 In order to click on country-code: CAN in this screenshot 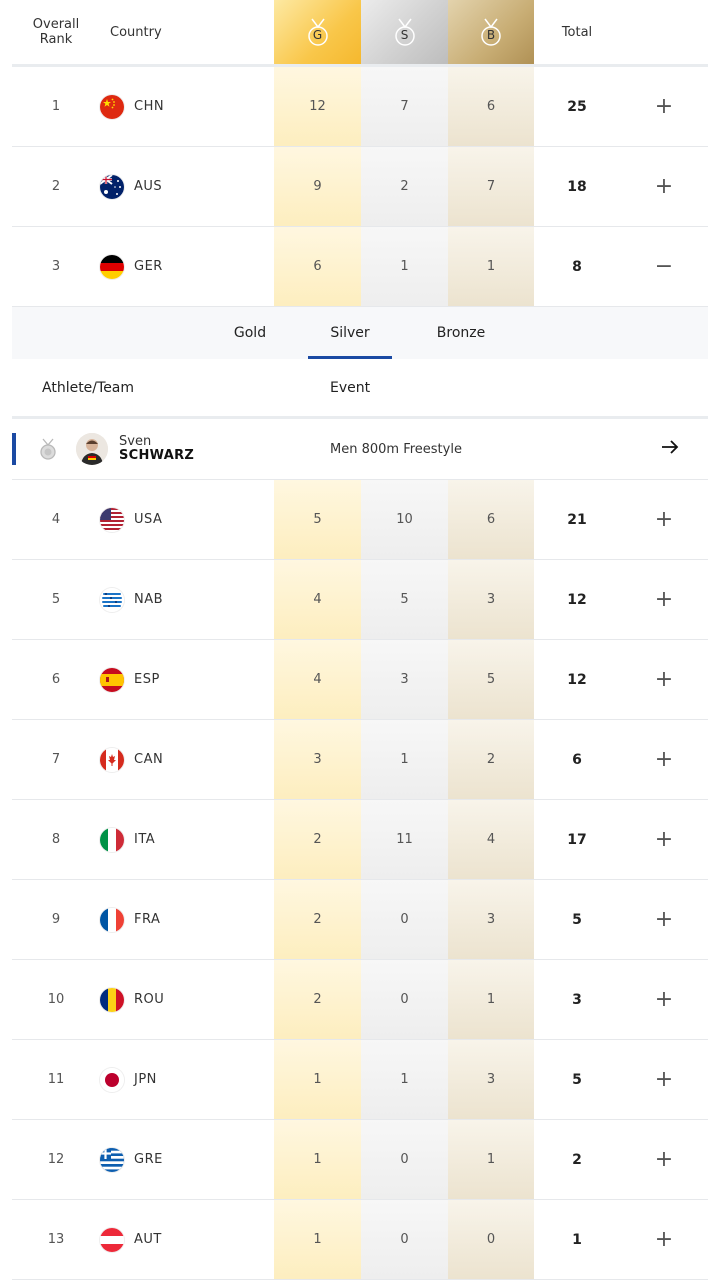, I will do `click(149, 759)`.